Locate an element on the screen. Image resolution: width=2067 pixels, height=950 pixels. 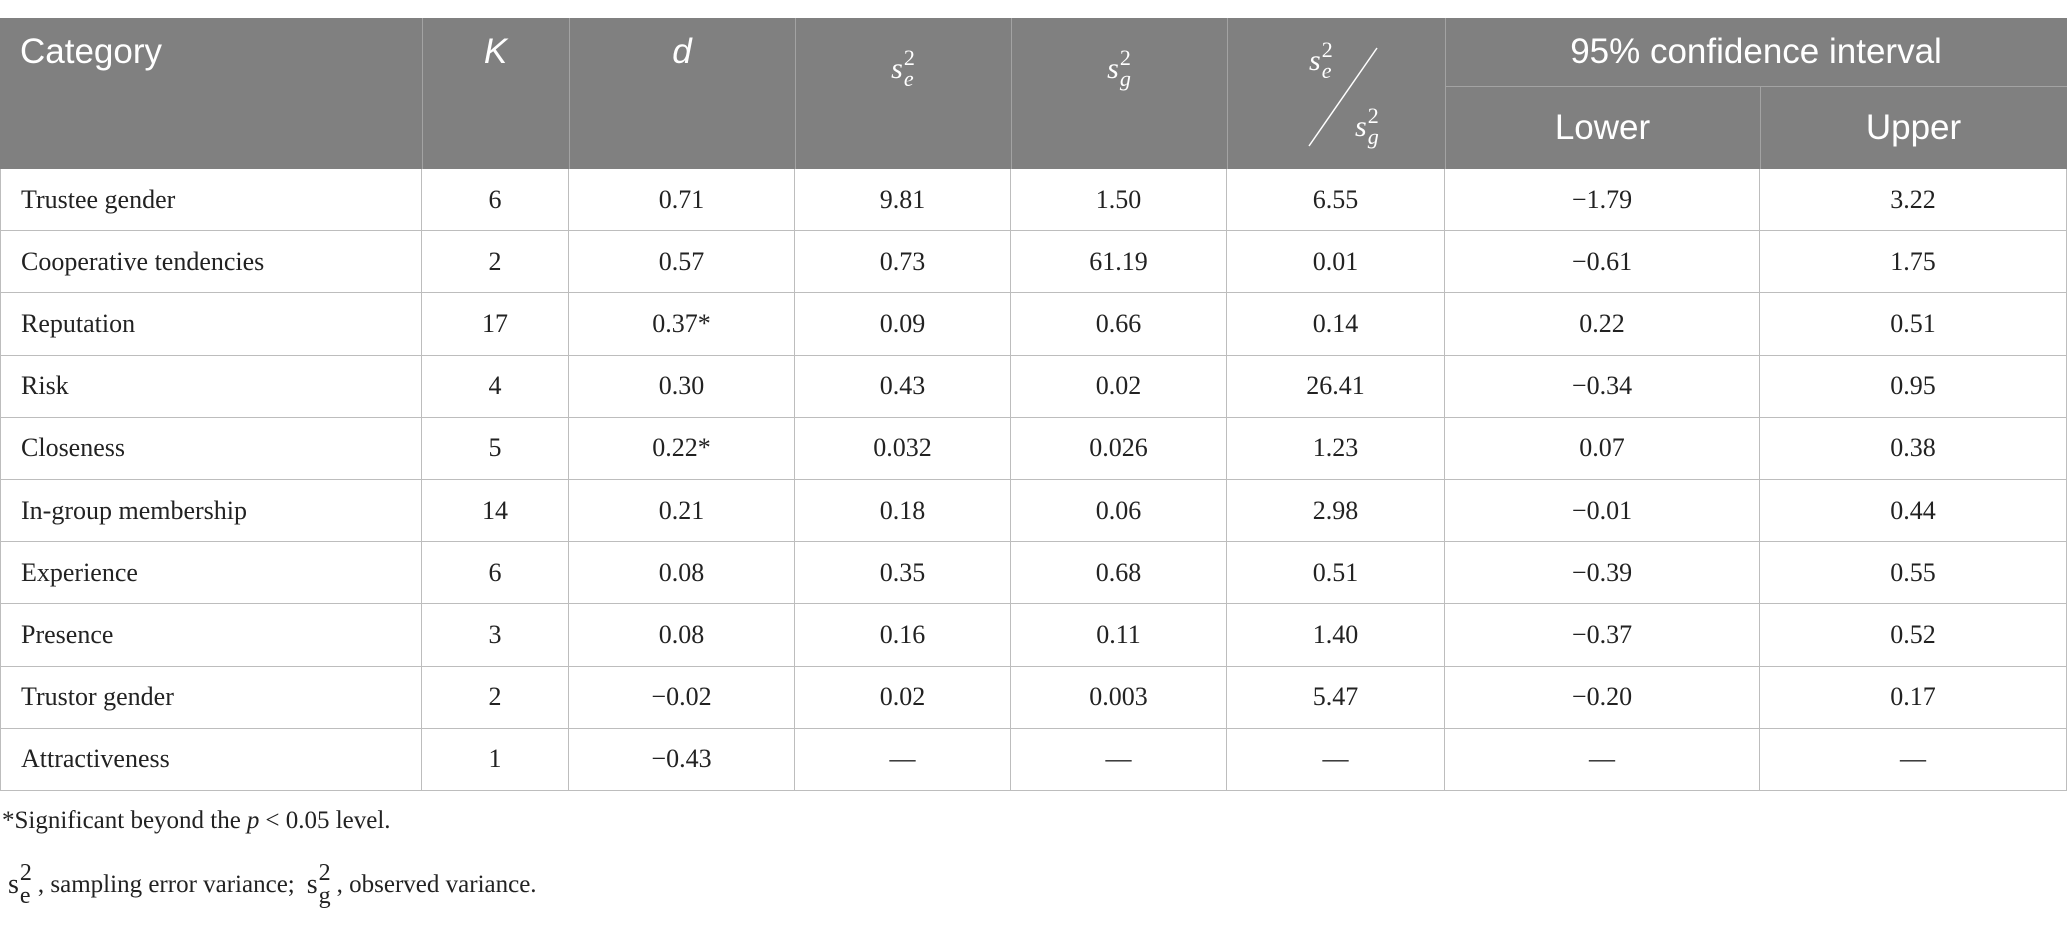
table-cell: 1.40 is located at coordinates (1336, 635).